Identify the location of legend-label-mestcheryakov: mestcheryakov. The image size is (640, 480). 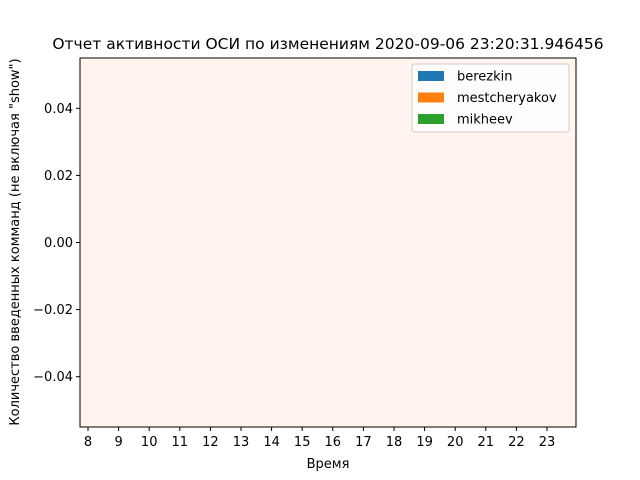
(507, 98).